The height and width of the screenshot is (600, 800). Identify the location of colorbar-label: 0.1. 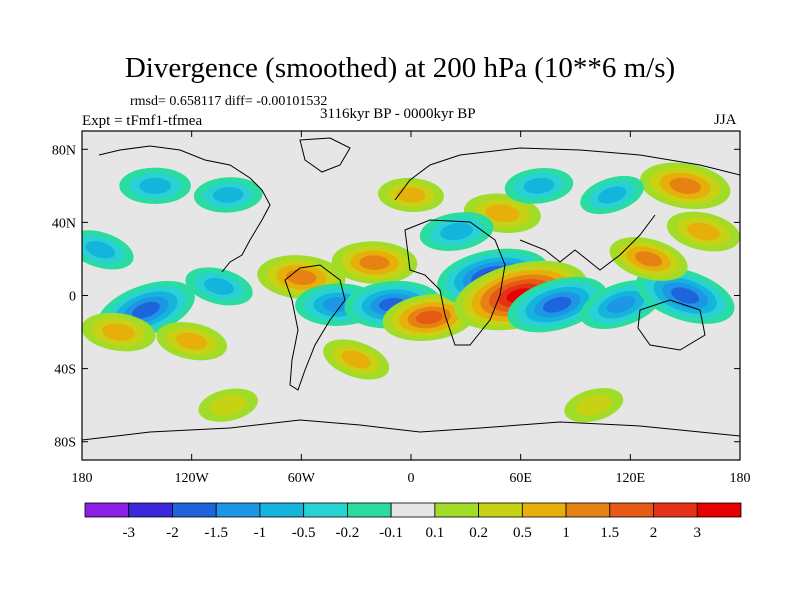
(434, 533).